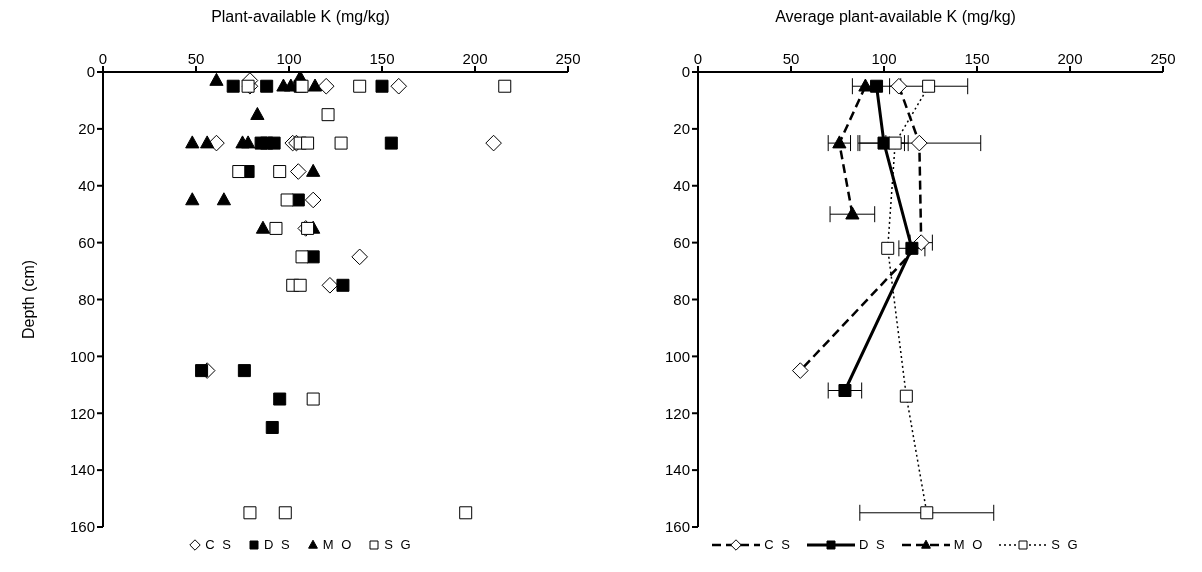  What do you see at coordinates (300, 17) in the screenshot?
I see `chart-title: Plant-available K (mg/kg)` at bounding box center [300, 17].